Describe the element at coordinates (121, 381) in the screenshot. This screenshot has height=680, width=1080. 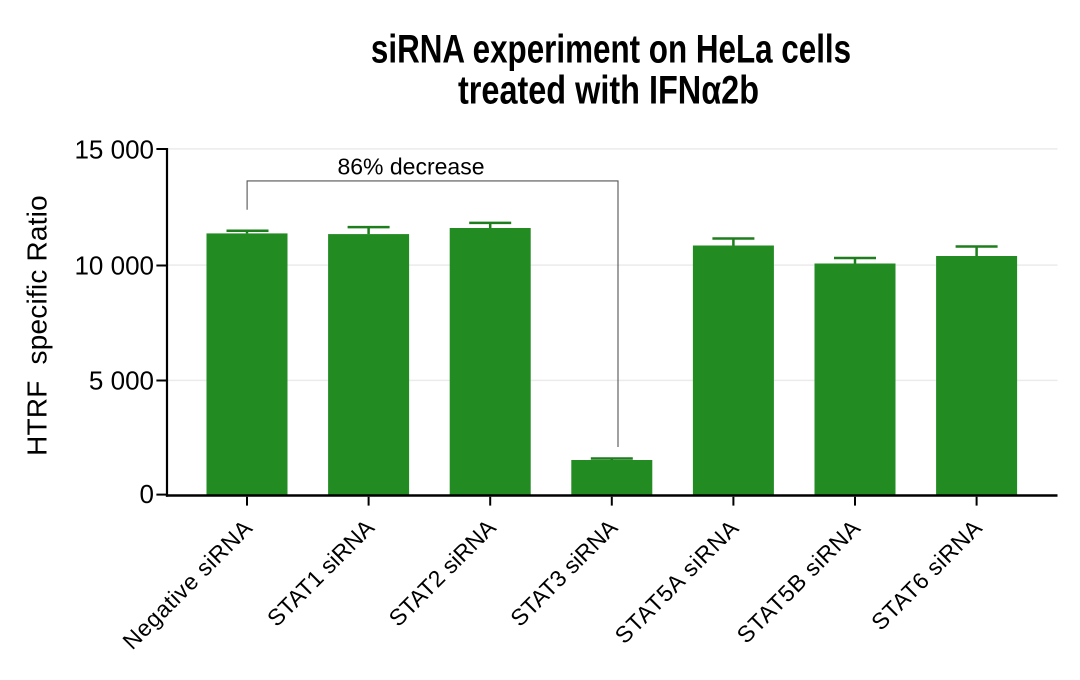
I see `svg-text: 5 000` at that location.